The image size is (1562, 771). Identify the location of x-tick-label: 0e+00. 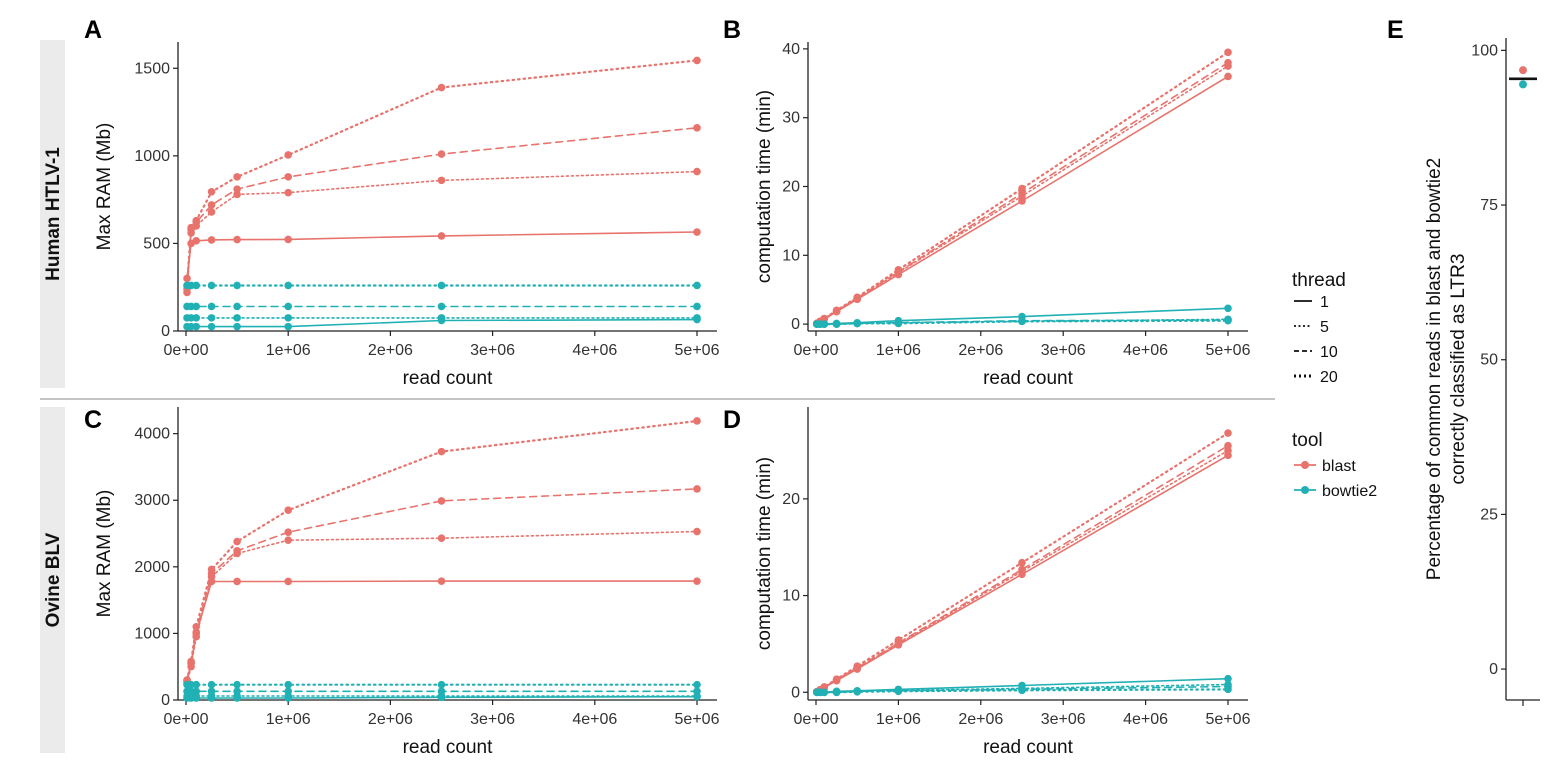
(186, 350).